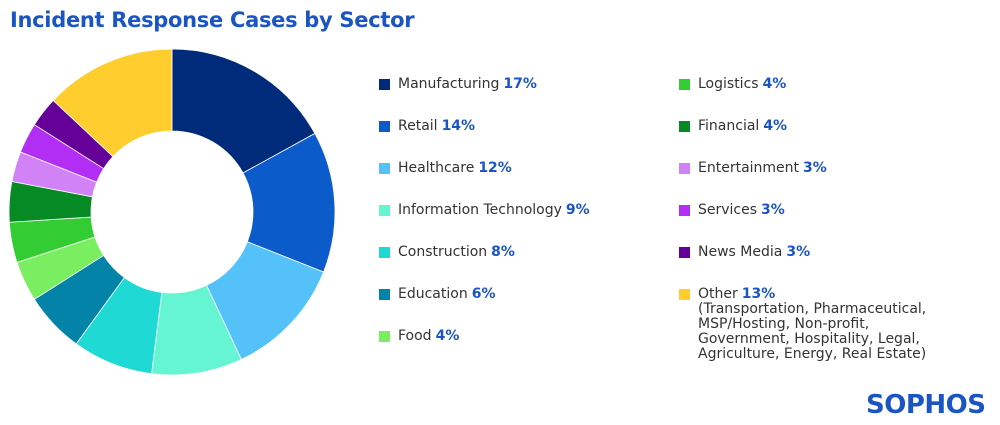 This screenshot has width=1000, height=425. I want to click on legend-item-entertainment: Entertainment 3%, so click(753, 168).